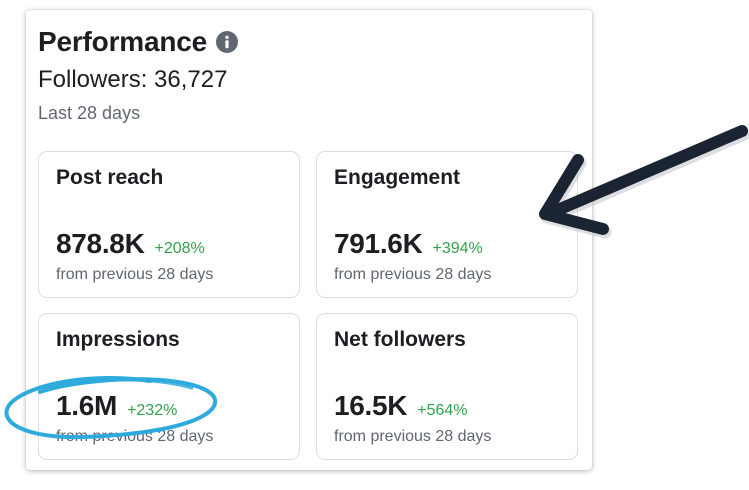  I want to click on card-title: Post reach, so click(110, 177).